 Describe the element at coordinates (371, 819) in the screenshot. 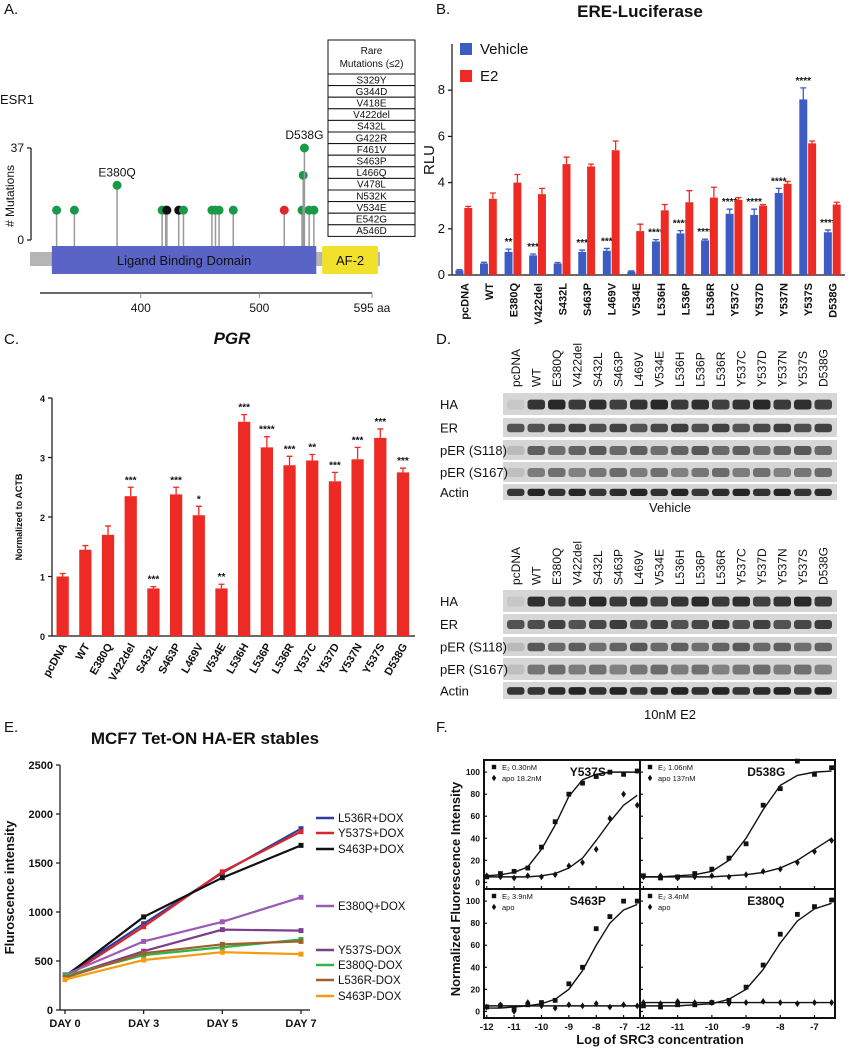

I see `legend-label: L536R+DOX` at that location.